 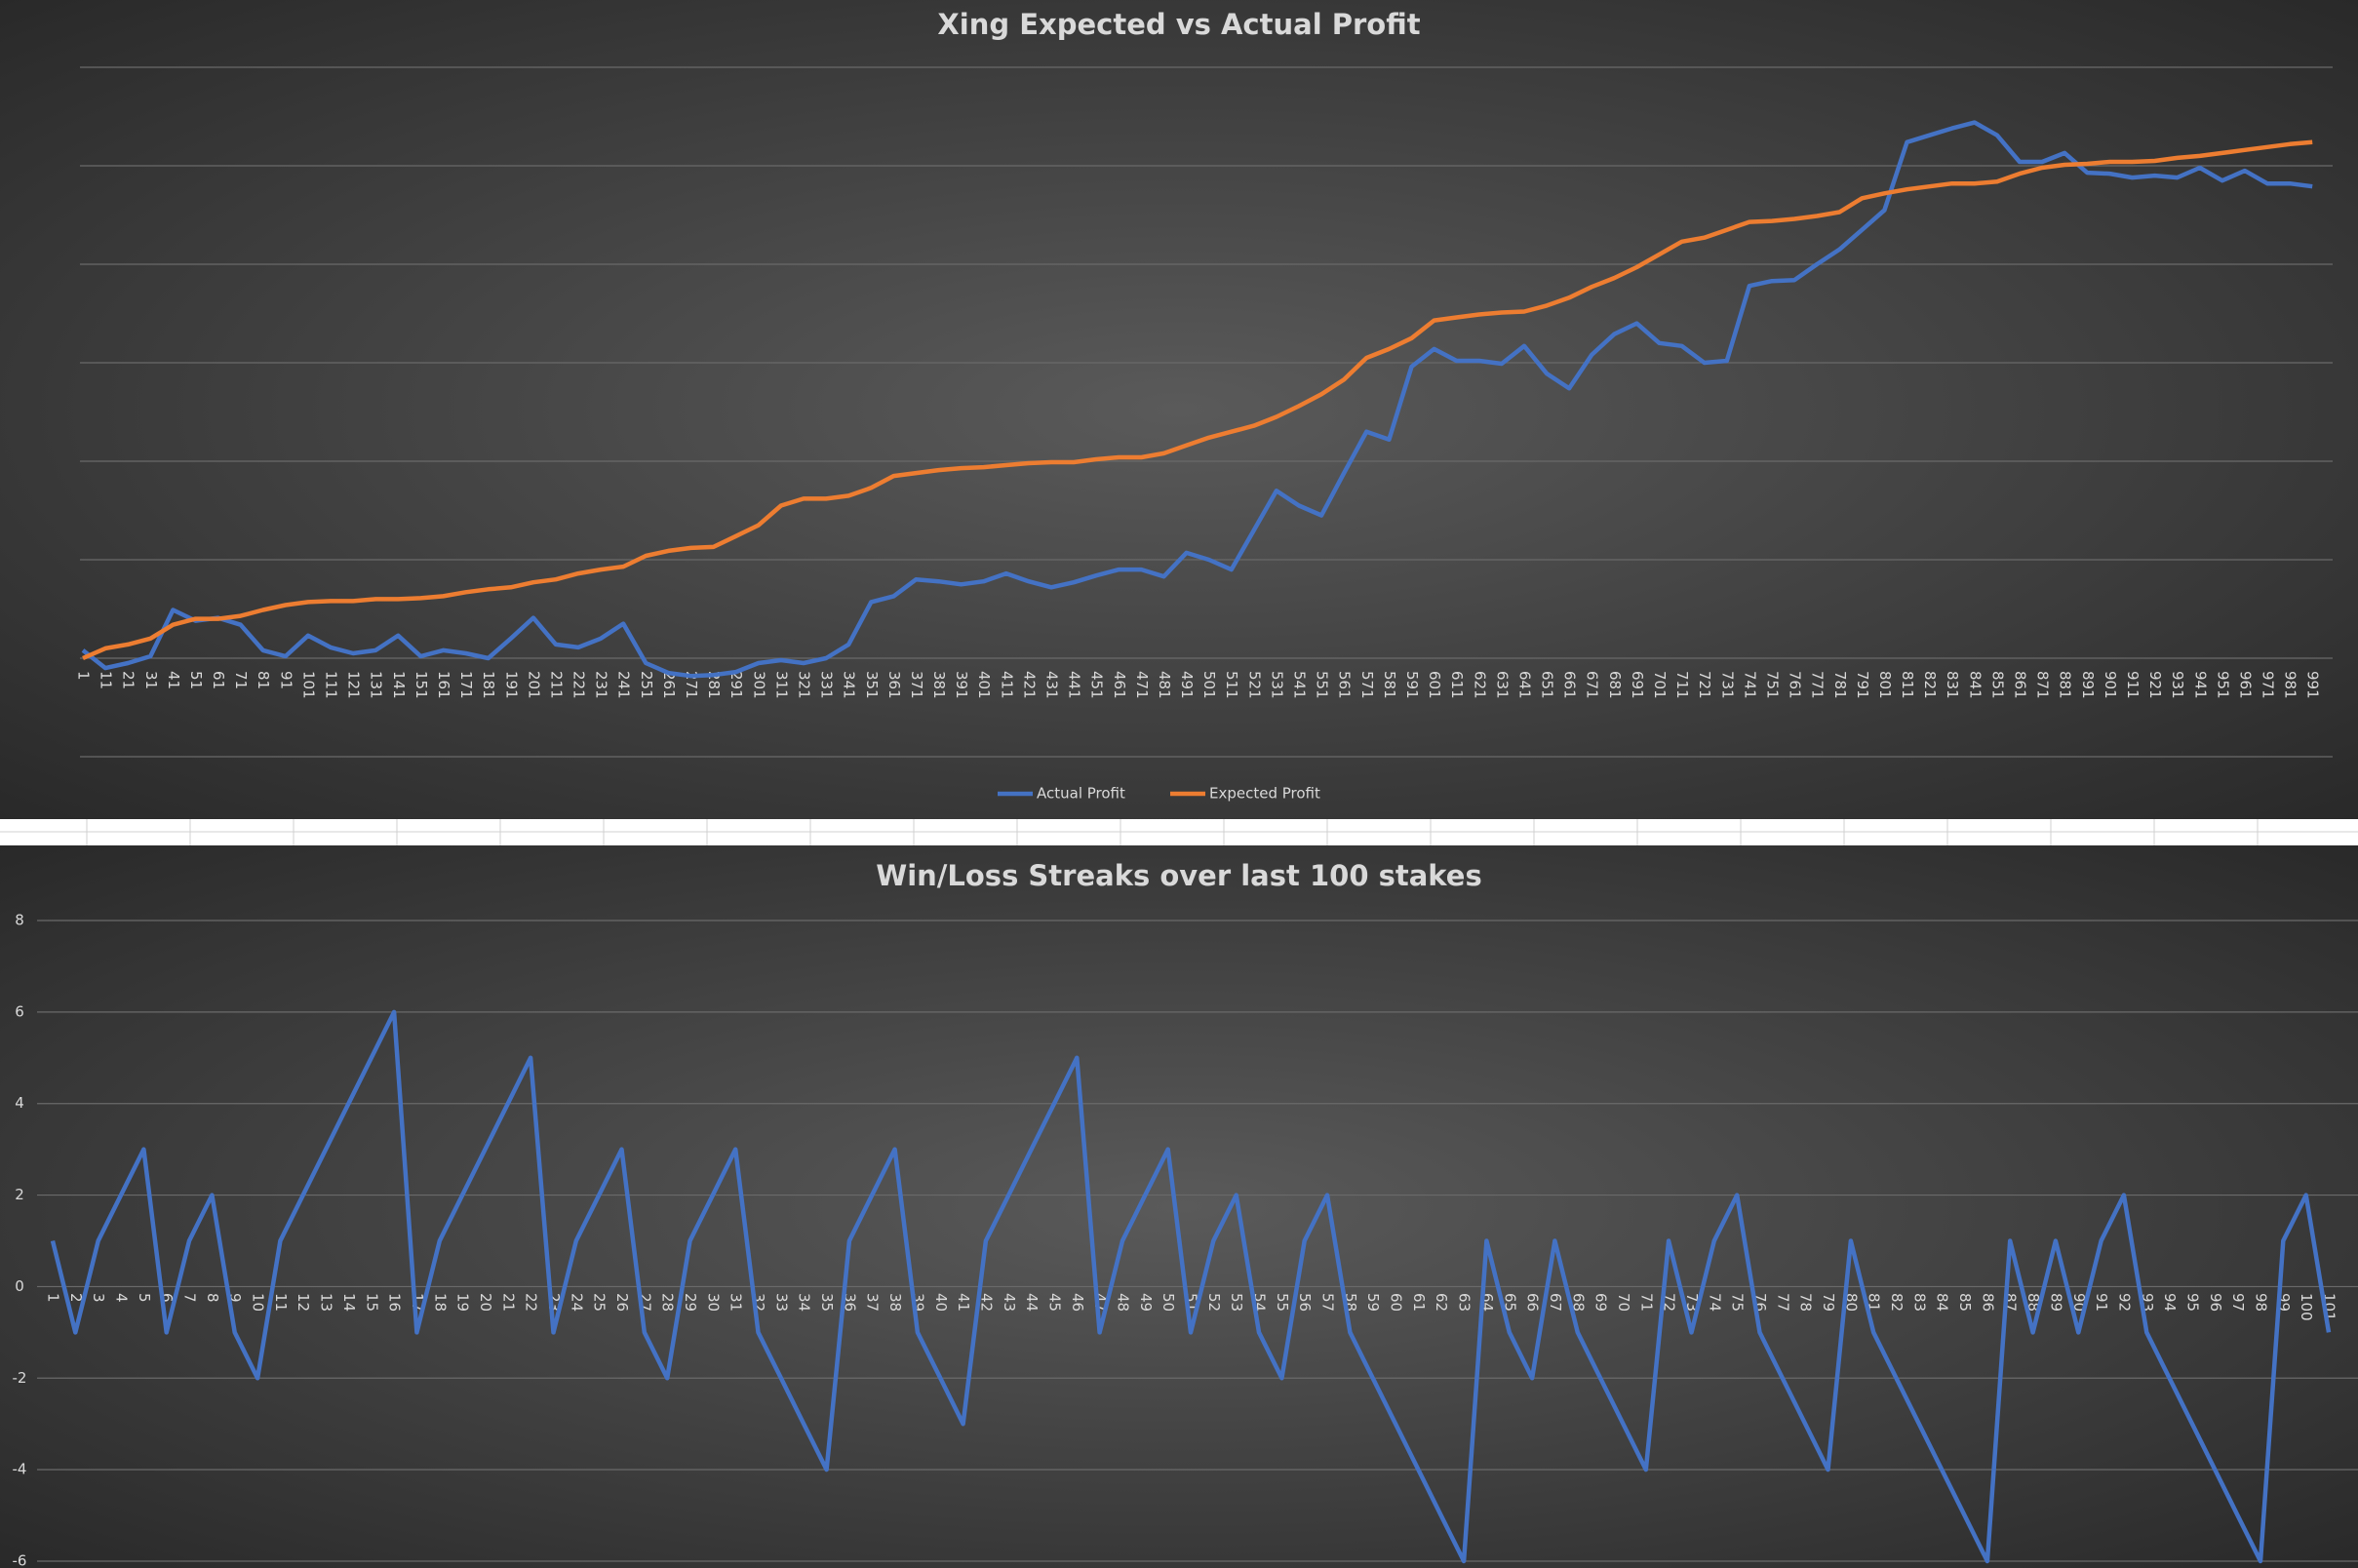 What do you see at coordinates (1373, 1302) in the screenshot?
I see `x-tick-label: 59` at bounding box center [1373, 1302].